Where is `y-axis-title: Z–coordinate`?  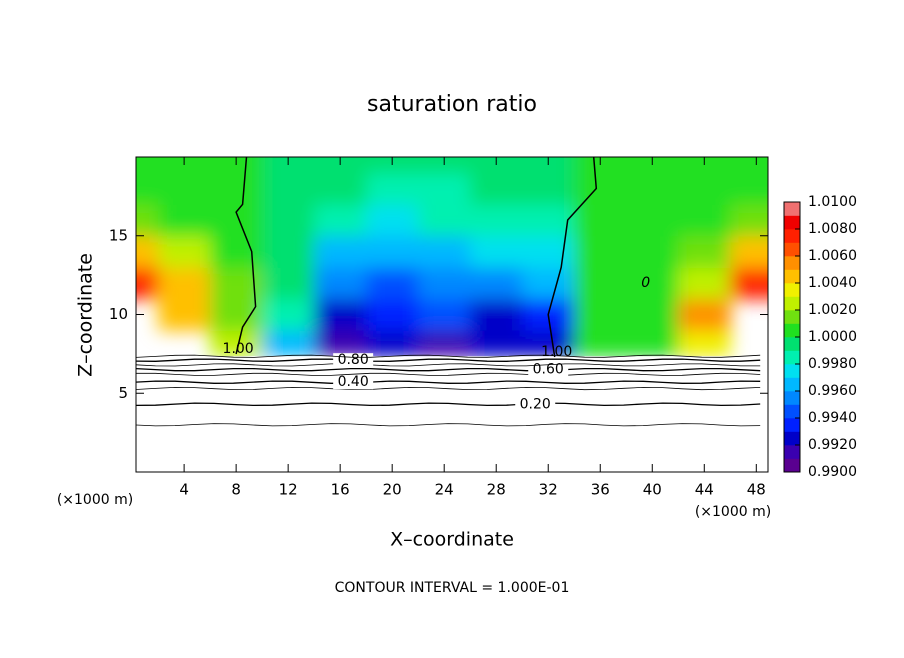
y-axis-title: Z–coordinate is located at coordinates (86, 315).